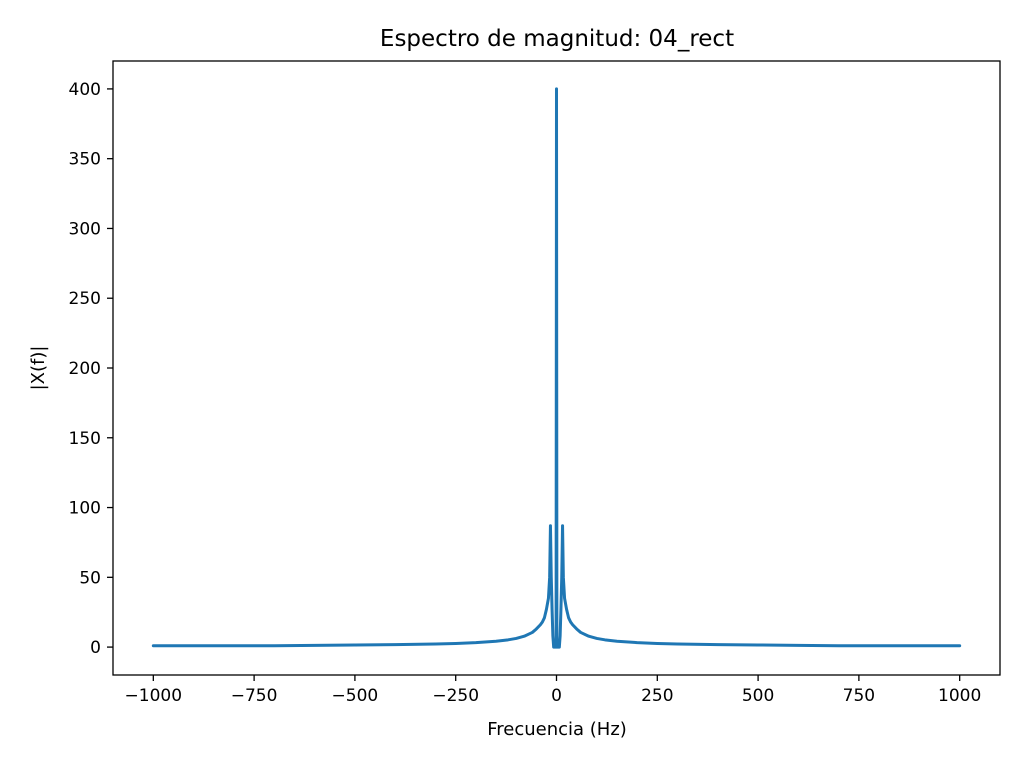 The height and width of the screenshot is (768, 1024). I want to click on x-tick-label: −250, so click(455, 696).